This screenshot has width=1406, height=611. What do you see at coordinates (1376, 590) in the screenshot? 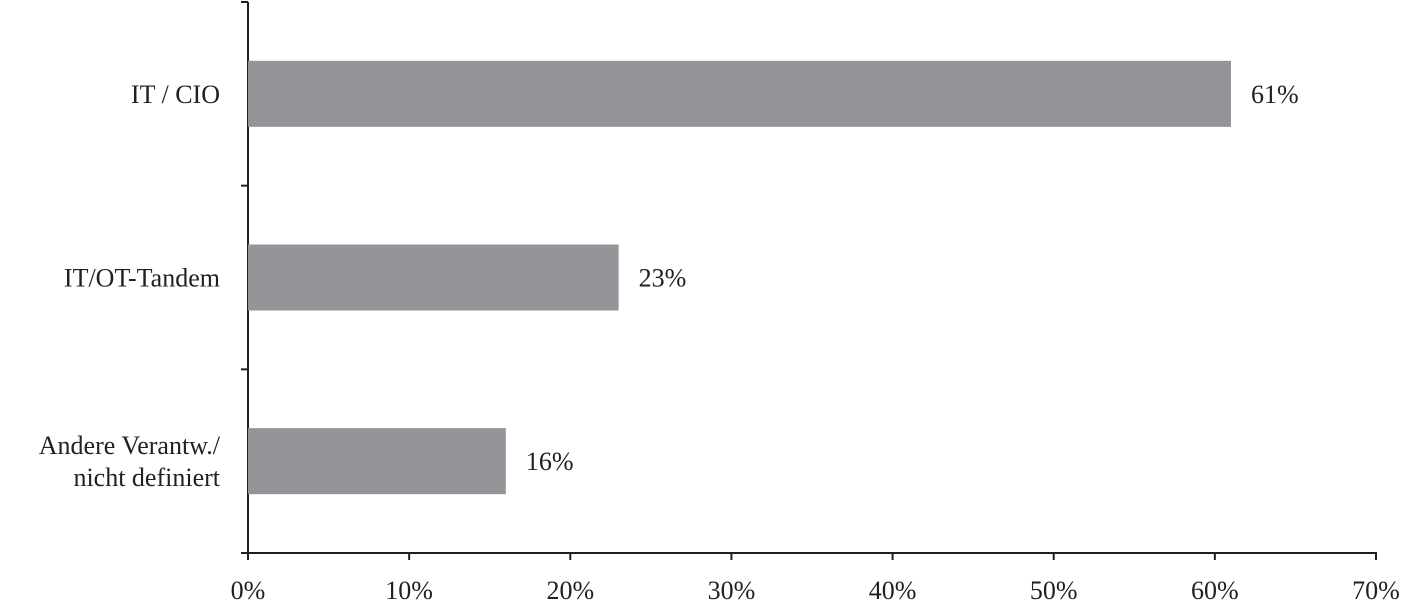
I see `x-tick-label: 70%` at bounding box center [1376, 590].